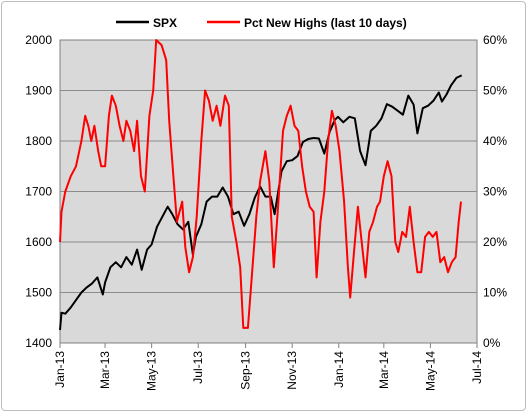 The image size is (529, 414). What do you see at coordinates (495, 141) in the screenshot?
I see `y-right-tick-label: 40%` at bounding box center [495, 141].